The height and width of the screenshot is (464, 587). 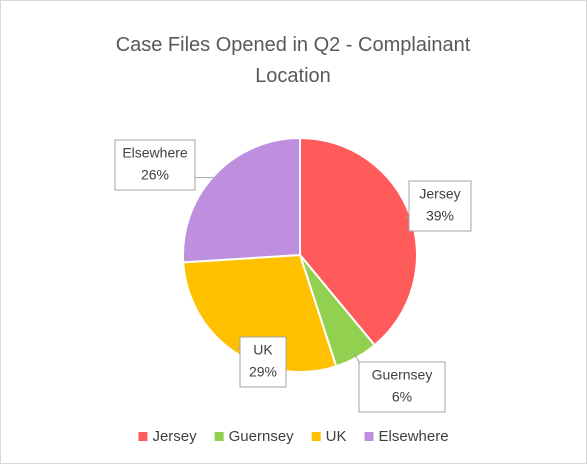 I want to click on data-label-value: 29%, so click(x=263, y=372).